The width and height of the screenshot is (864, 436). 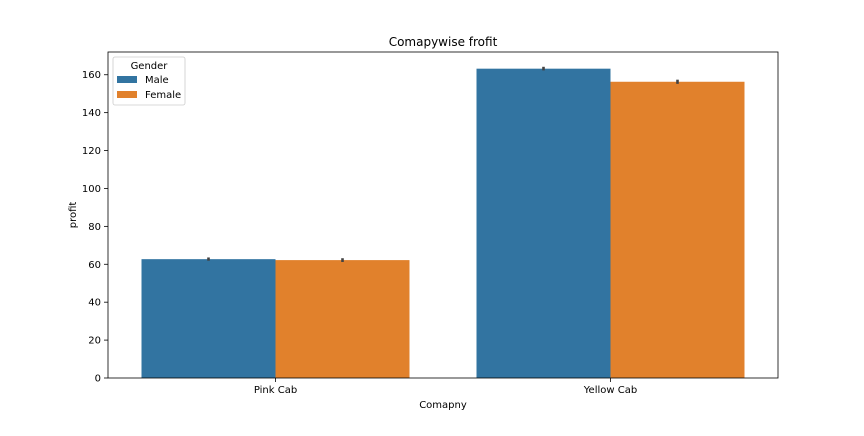 What do you see at coordinates (443, 42) in the screenshot?
I see `chart-title: Comapywise frofit` at bounding box center [443, 42].